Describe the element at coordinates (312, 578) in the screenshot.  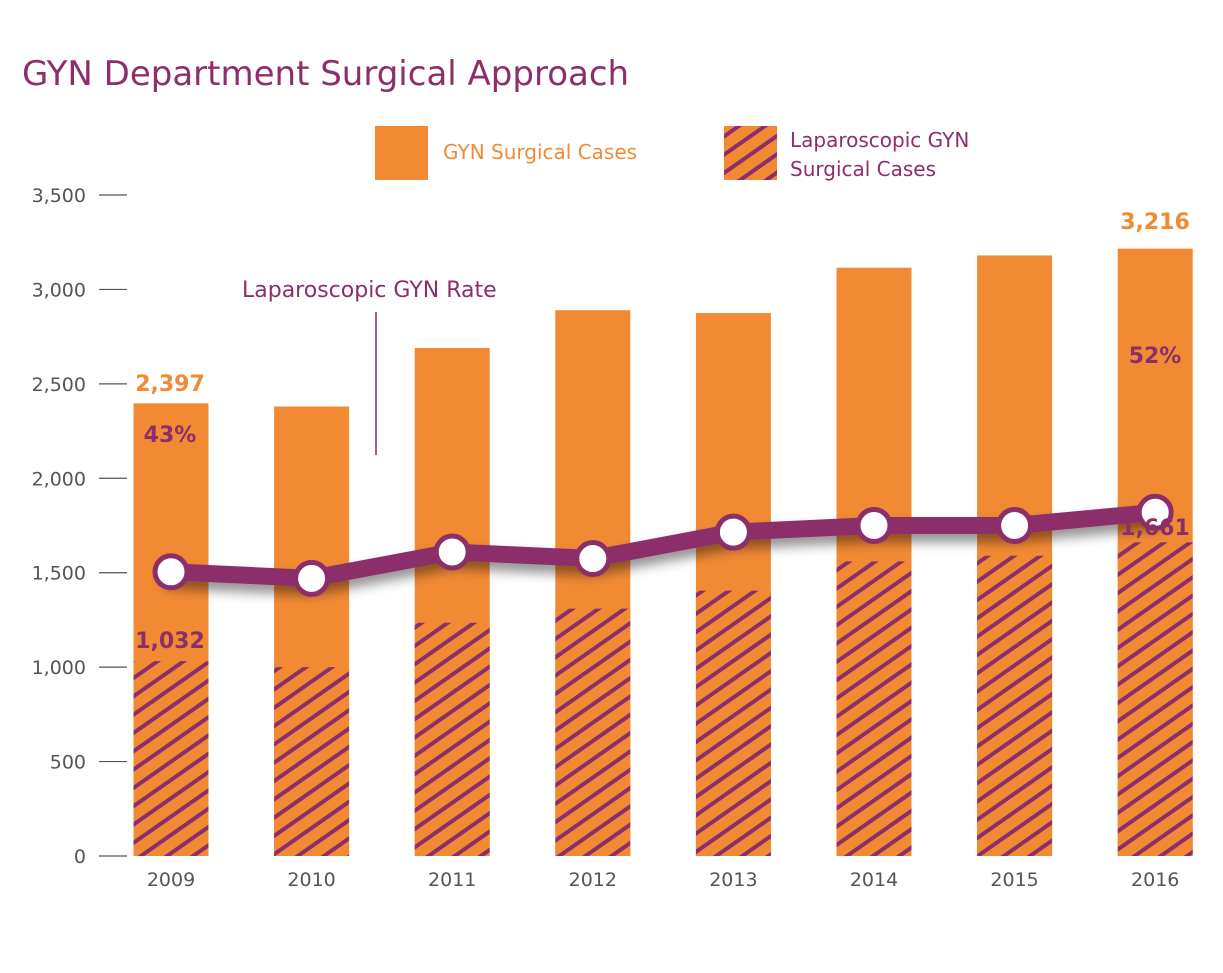
I see `rate-point-2010` at that location.